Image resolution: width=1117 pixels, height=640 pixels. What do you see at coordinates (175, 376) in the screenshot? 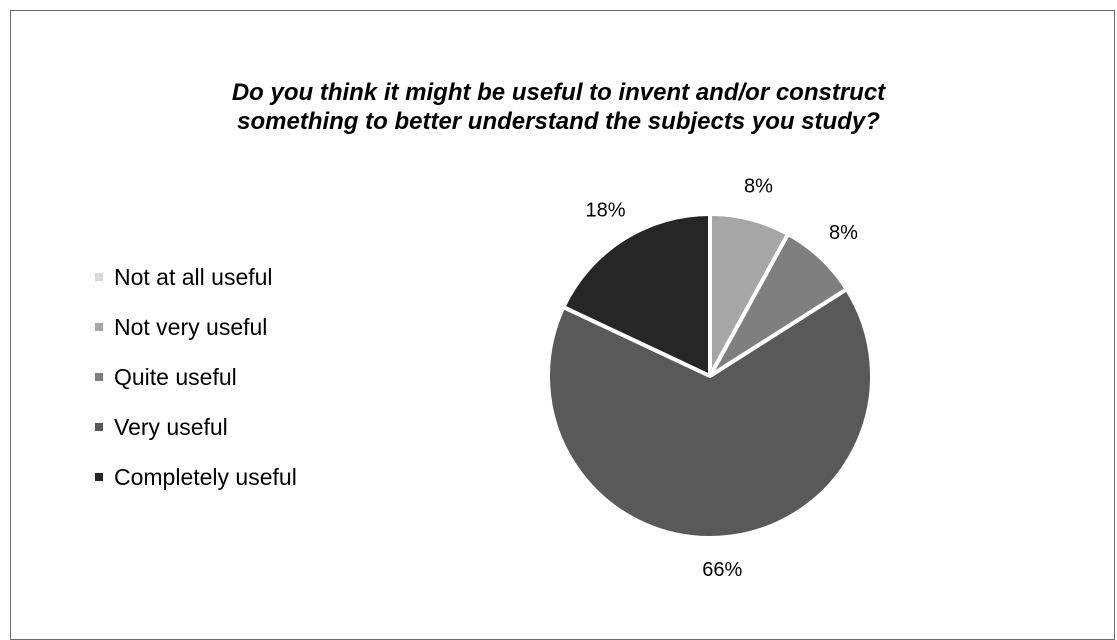
I see `legend-label: Quite useful` at bounding box center [175, 376].